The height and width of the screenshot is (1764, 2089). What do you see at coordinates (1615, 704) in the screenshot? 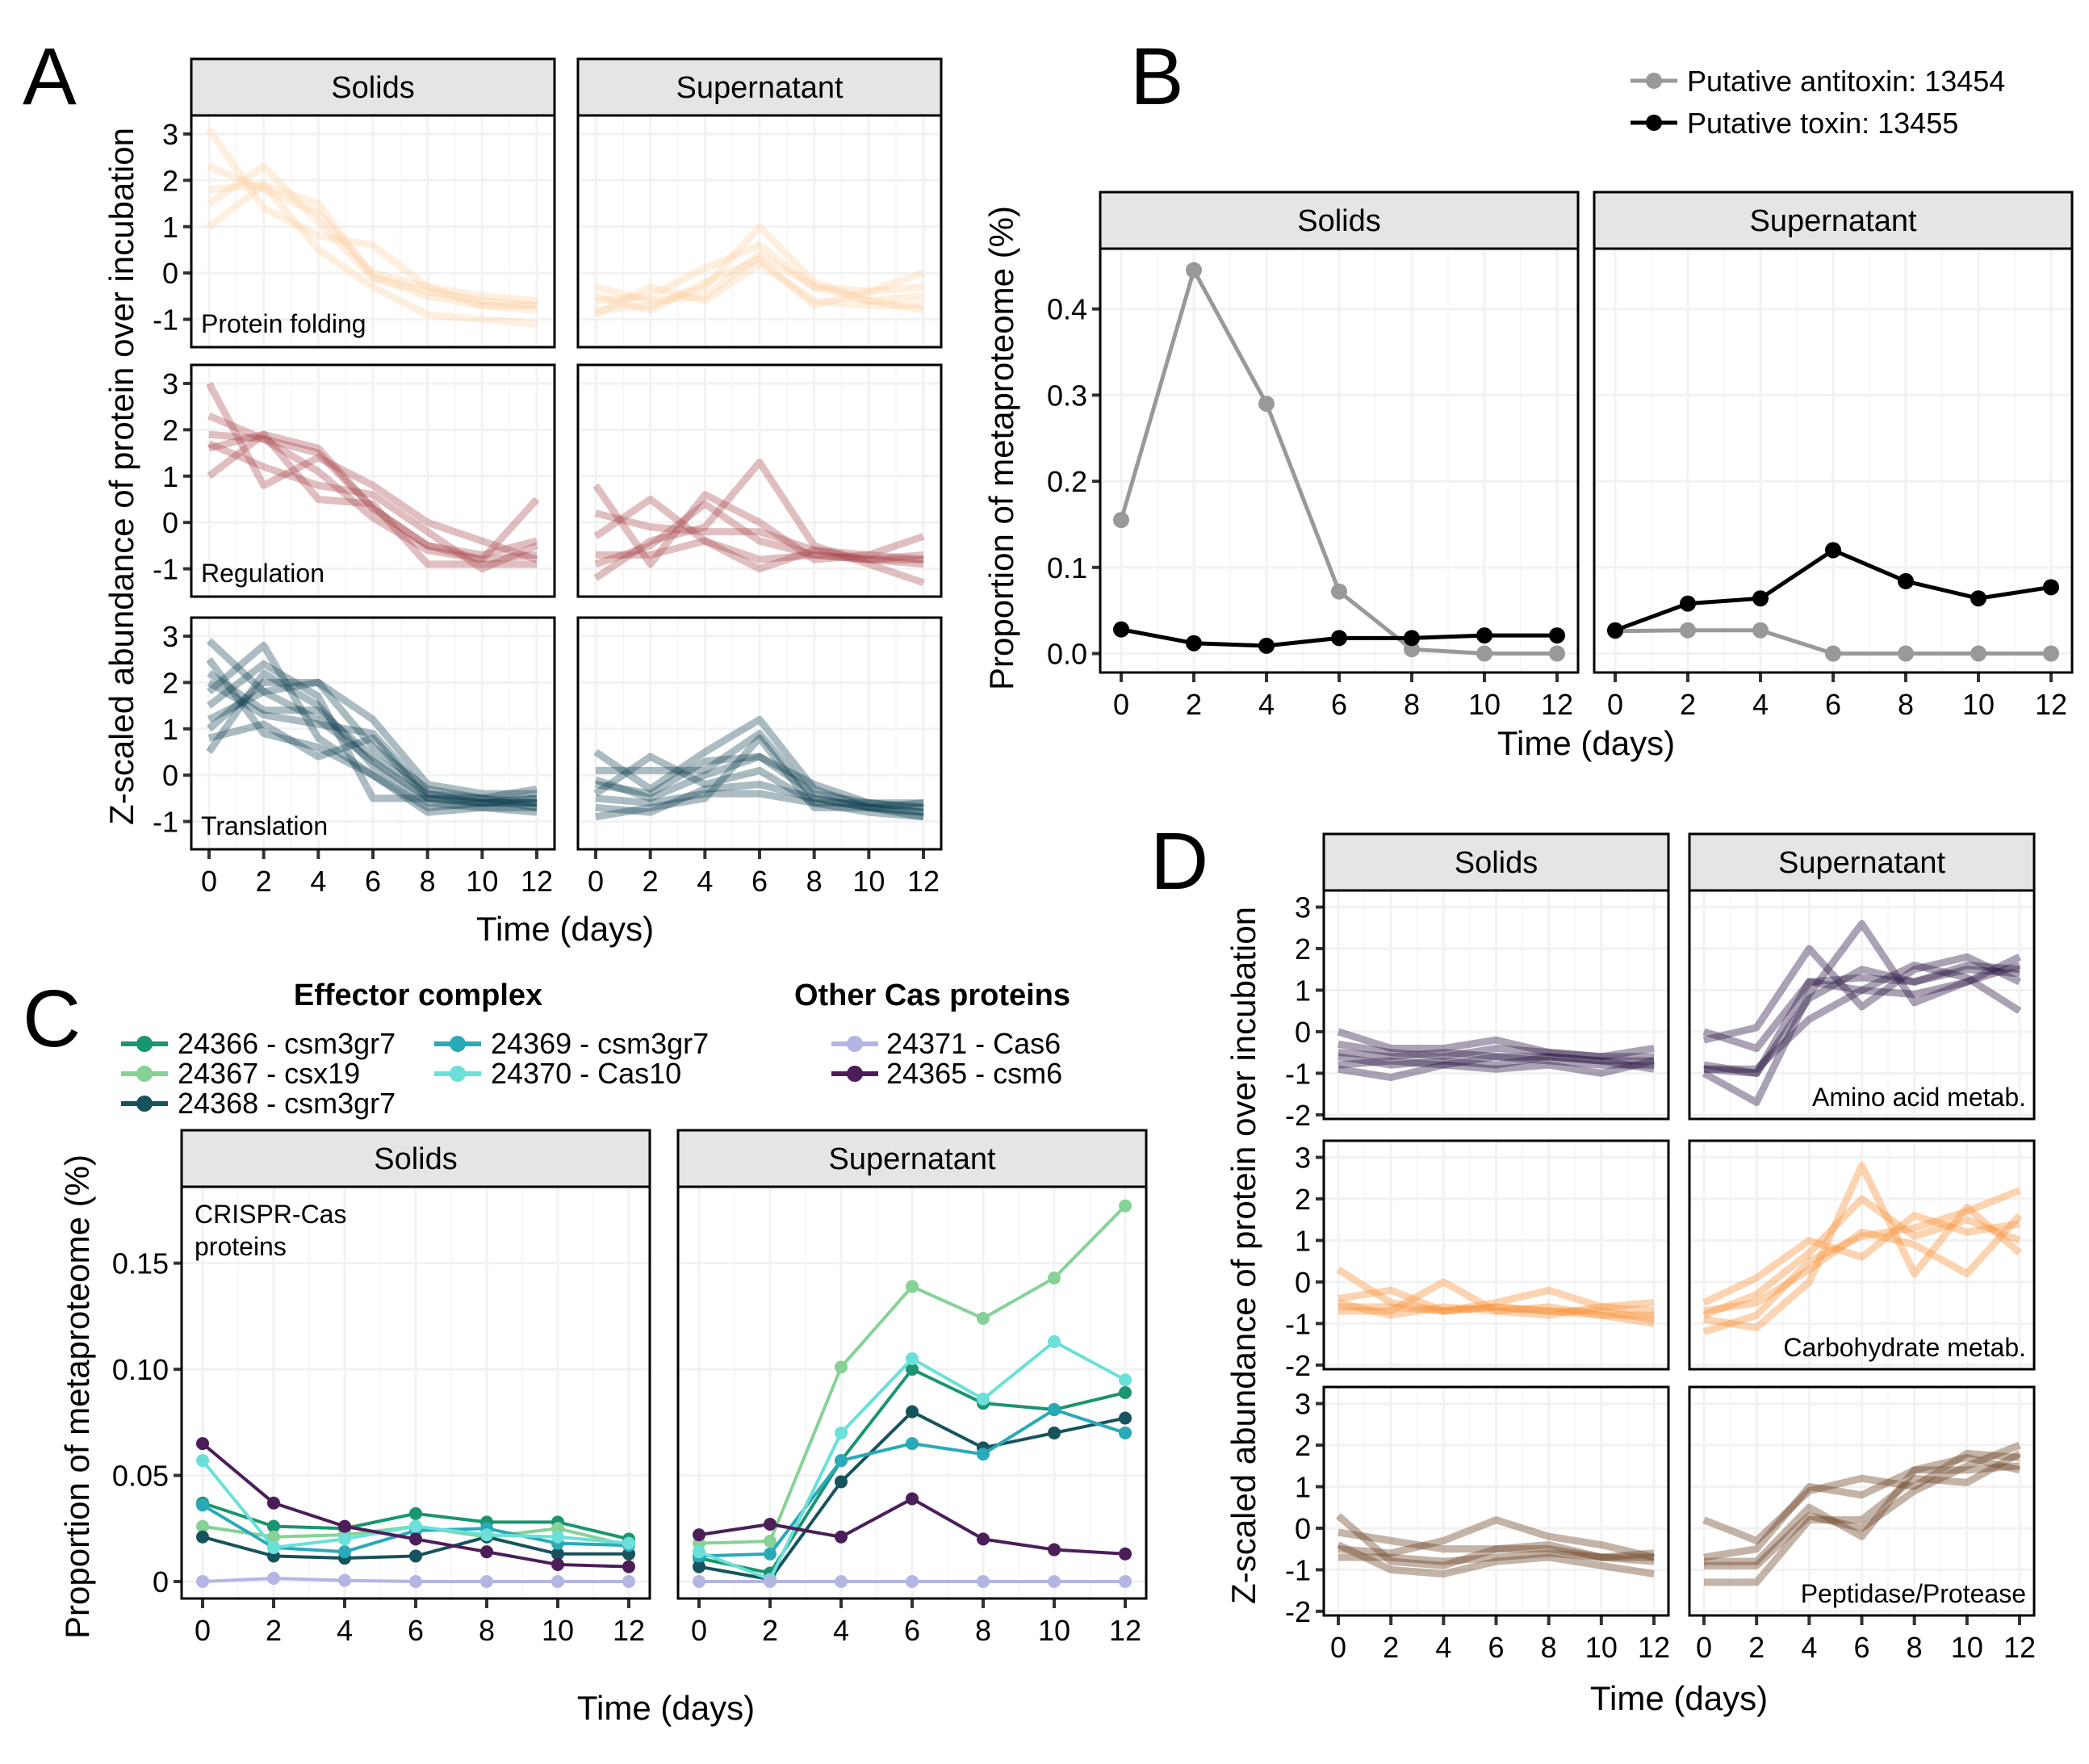
I see `B-1-xtick-label: 0` at bounding box center [1615, 704].